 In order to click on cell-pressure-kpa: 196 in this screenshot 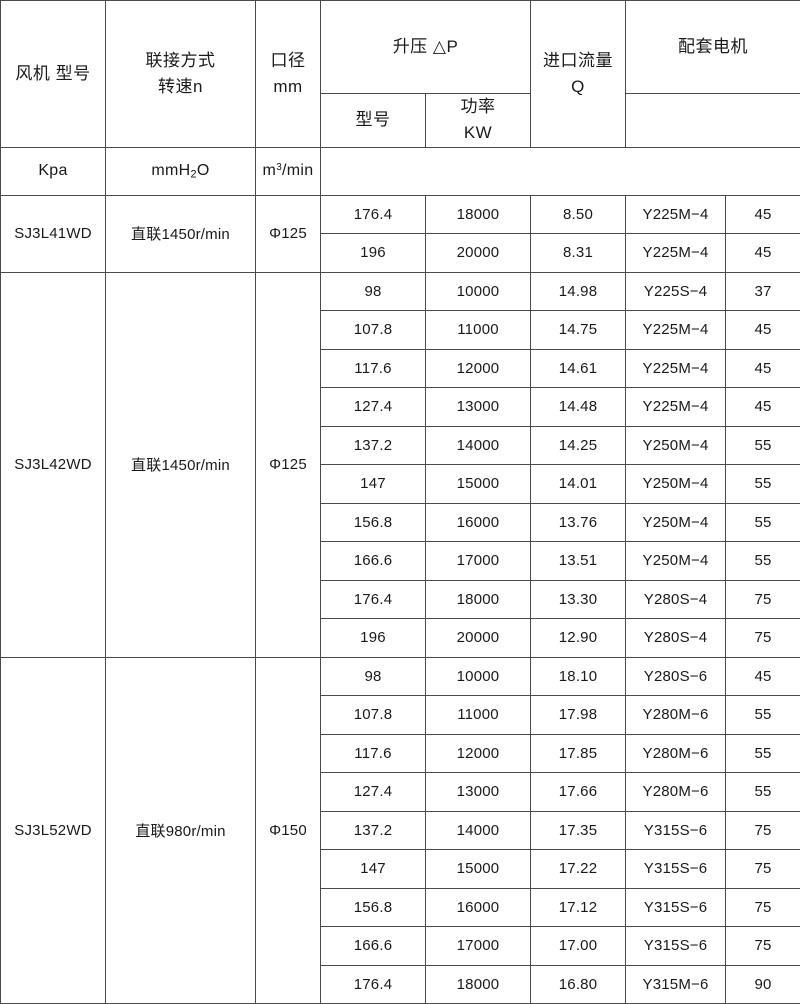, I will do `click(373, 638)`.